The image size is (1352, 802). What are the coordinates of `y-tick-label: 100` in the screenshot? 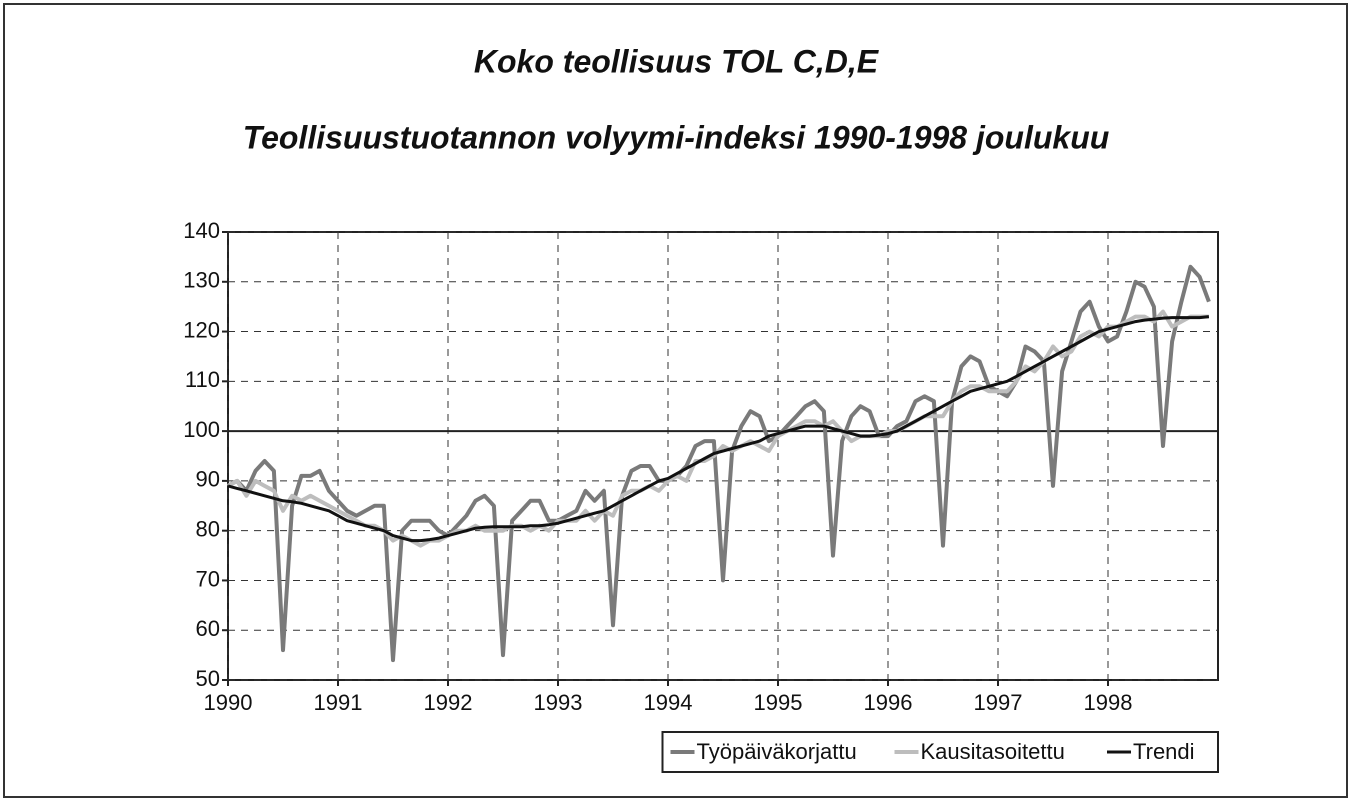 It's located at (201, 429).